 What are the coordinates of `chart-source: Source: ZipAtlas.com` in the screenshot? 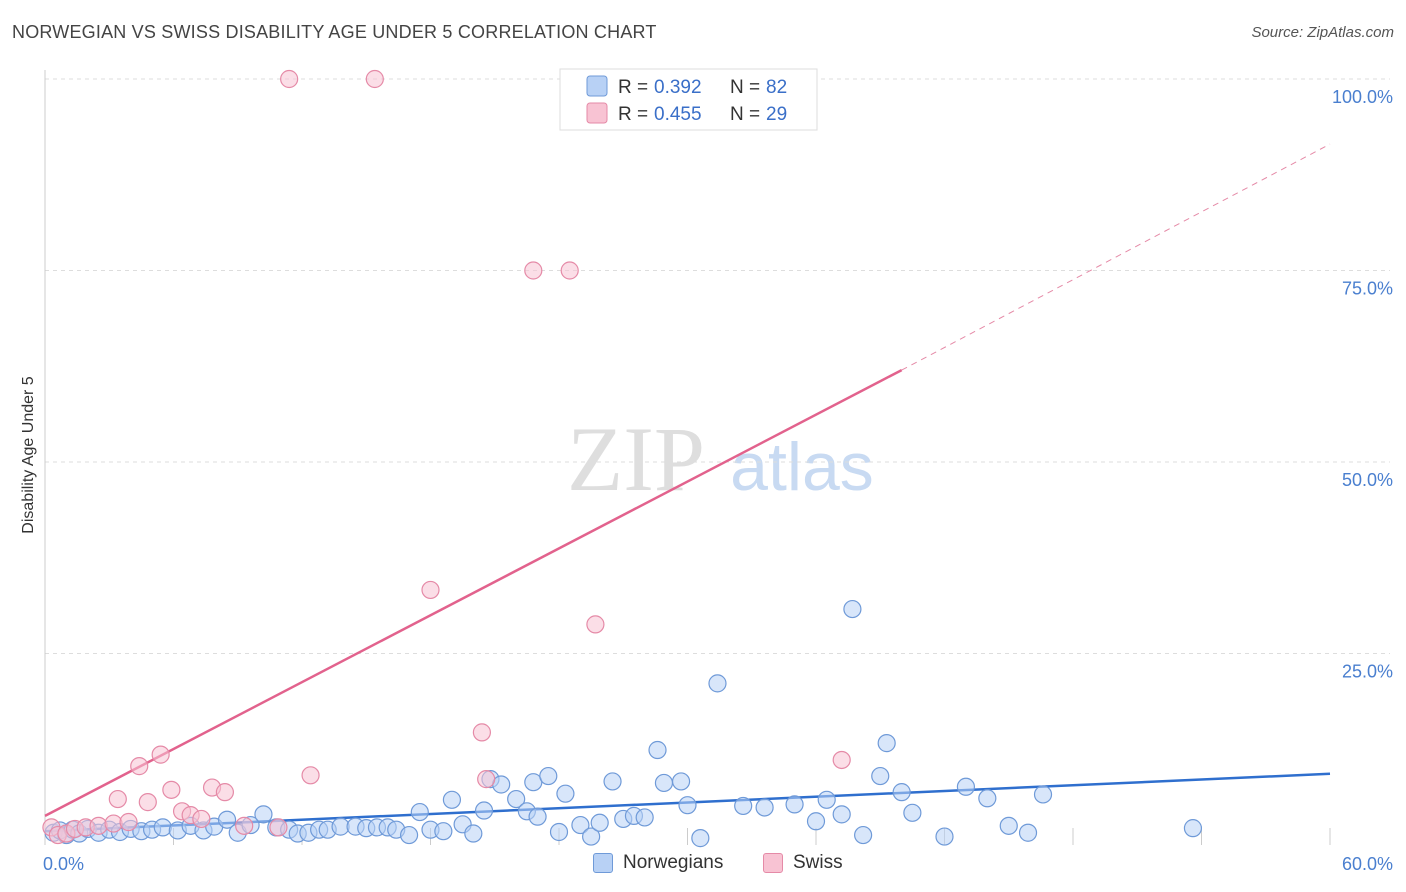 It's located at (1322, 32).